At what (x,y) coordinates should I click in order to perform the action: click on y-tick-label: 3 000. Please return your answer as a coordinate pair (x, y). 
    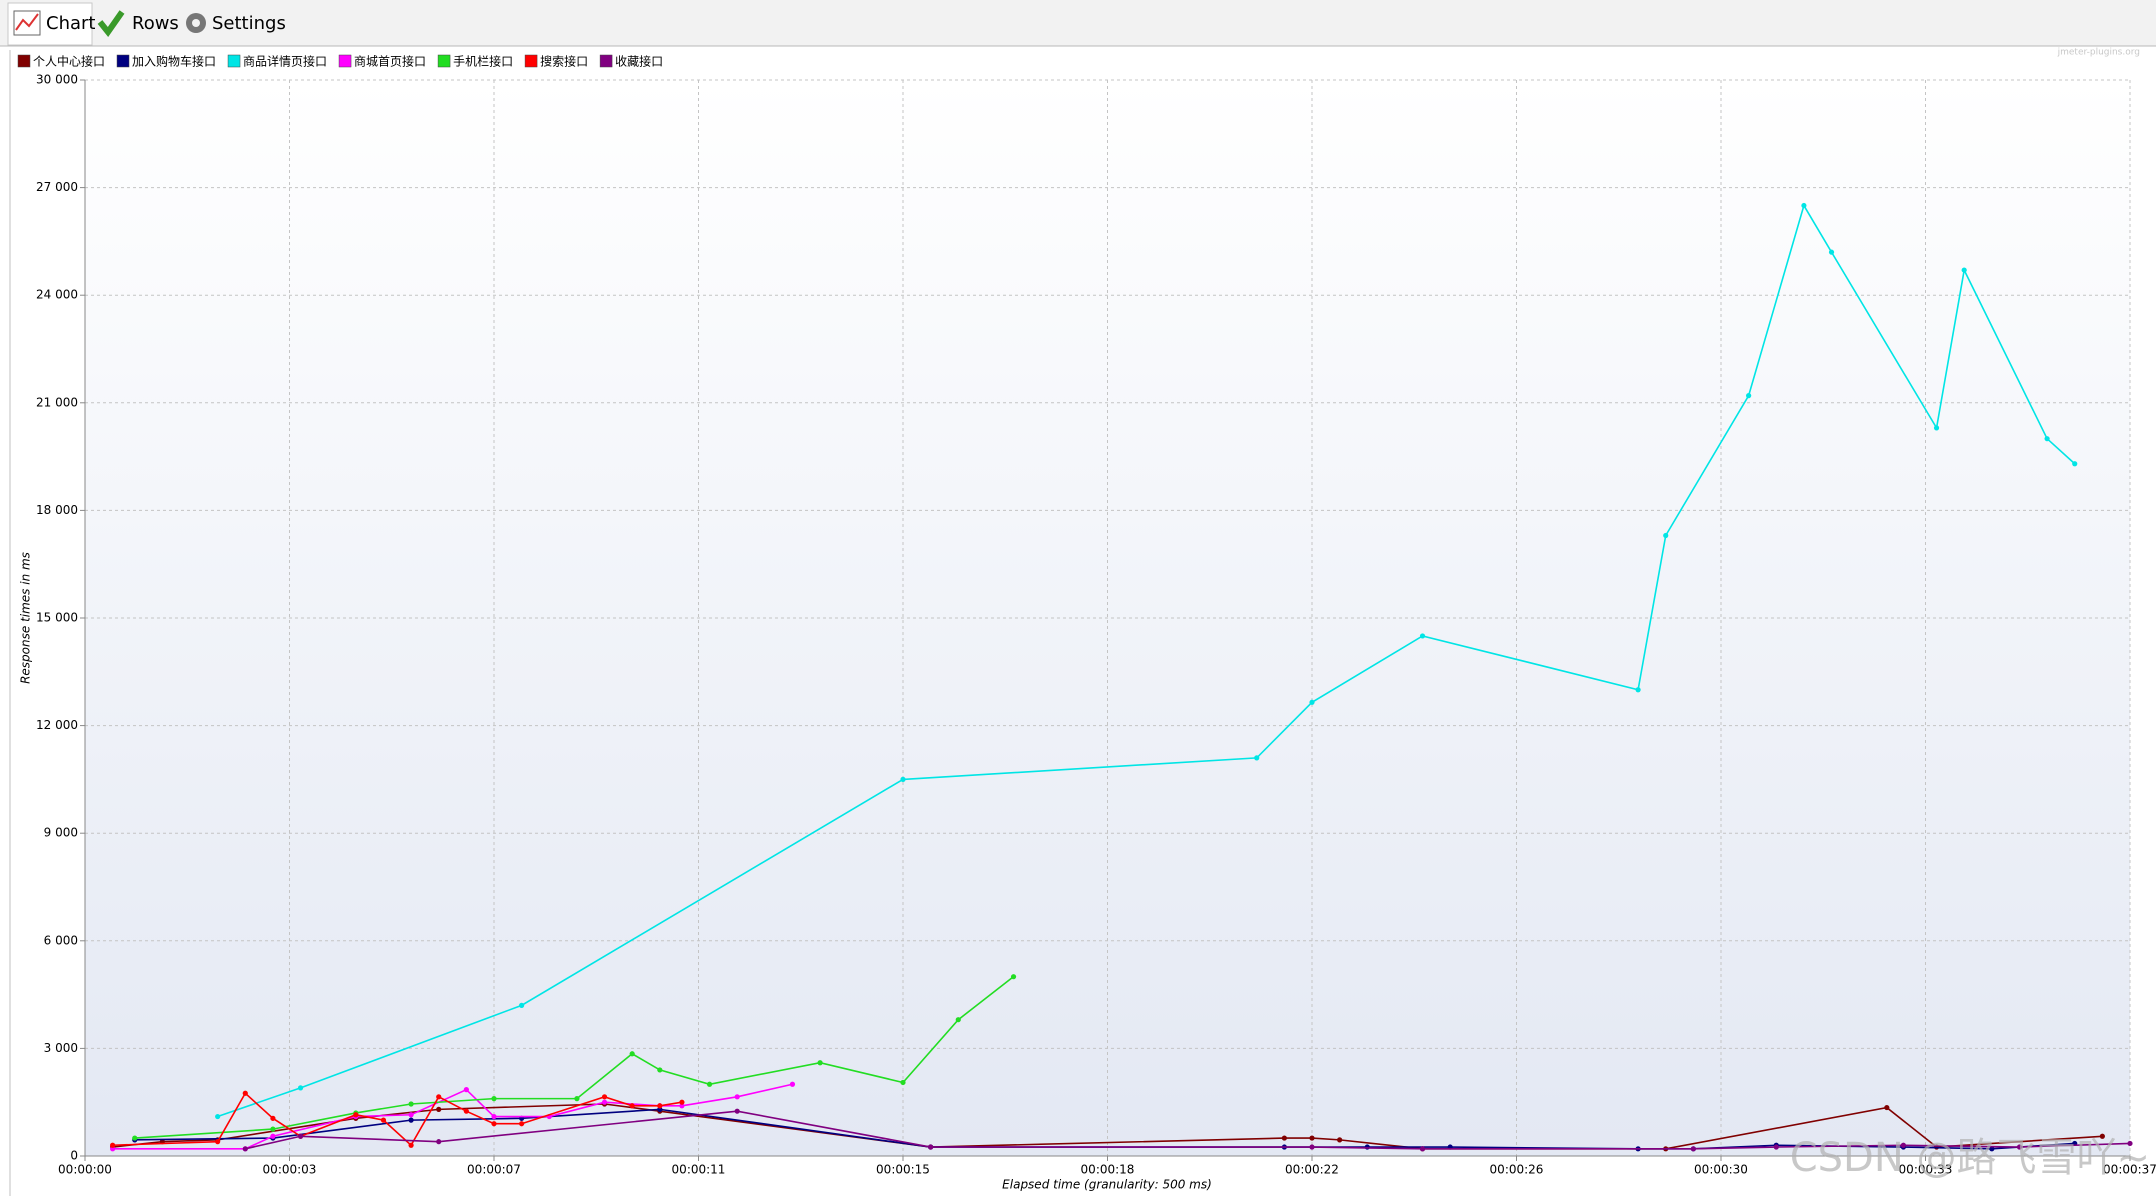
    Looking at the image, I should click on (61, 1048).